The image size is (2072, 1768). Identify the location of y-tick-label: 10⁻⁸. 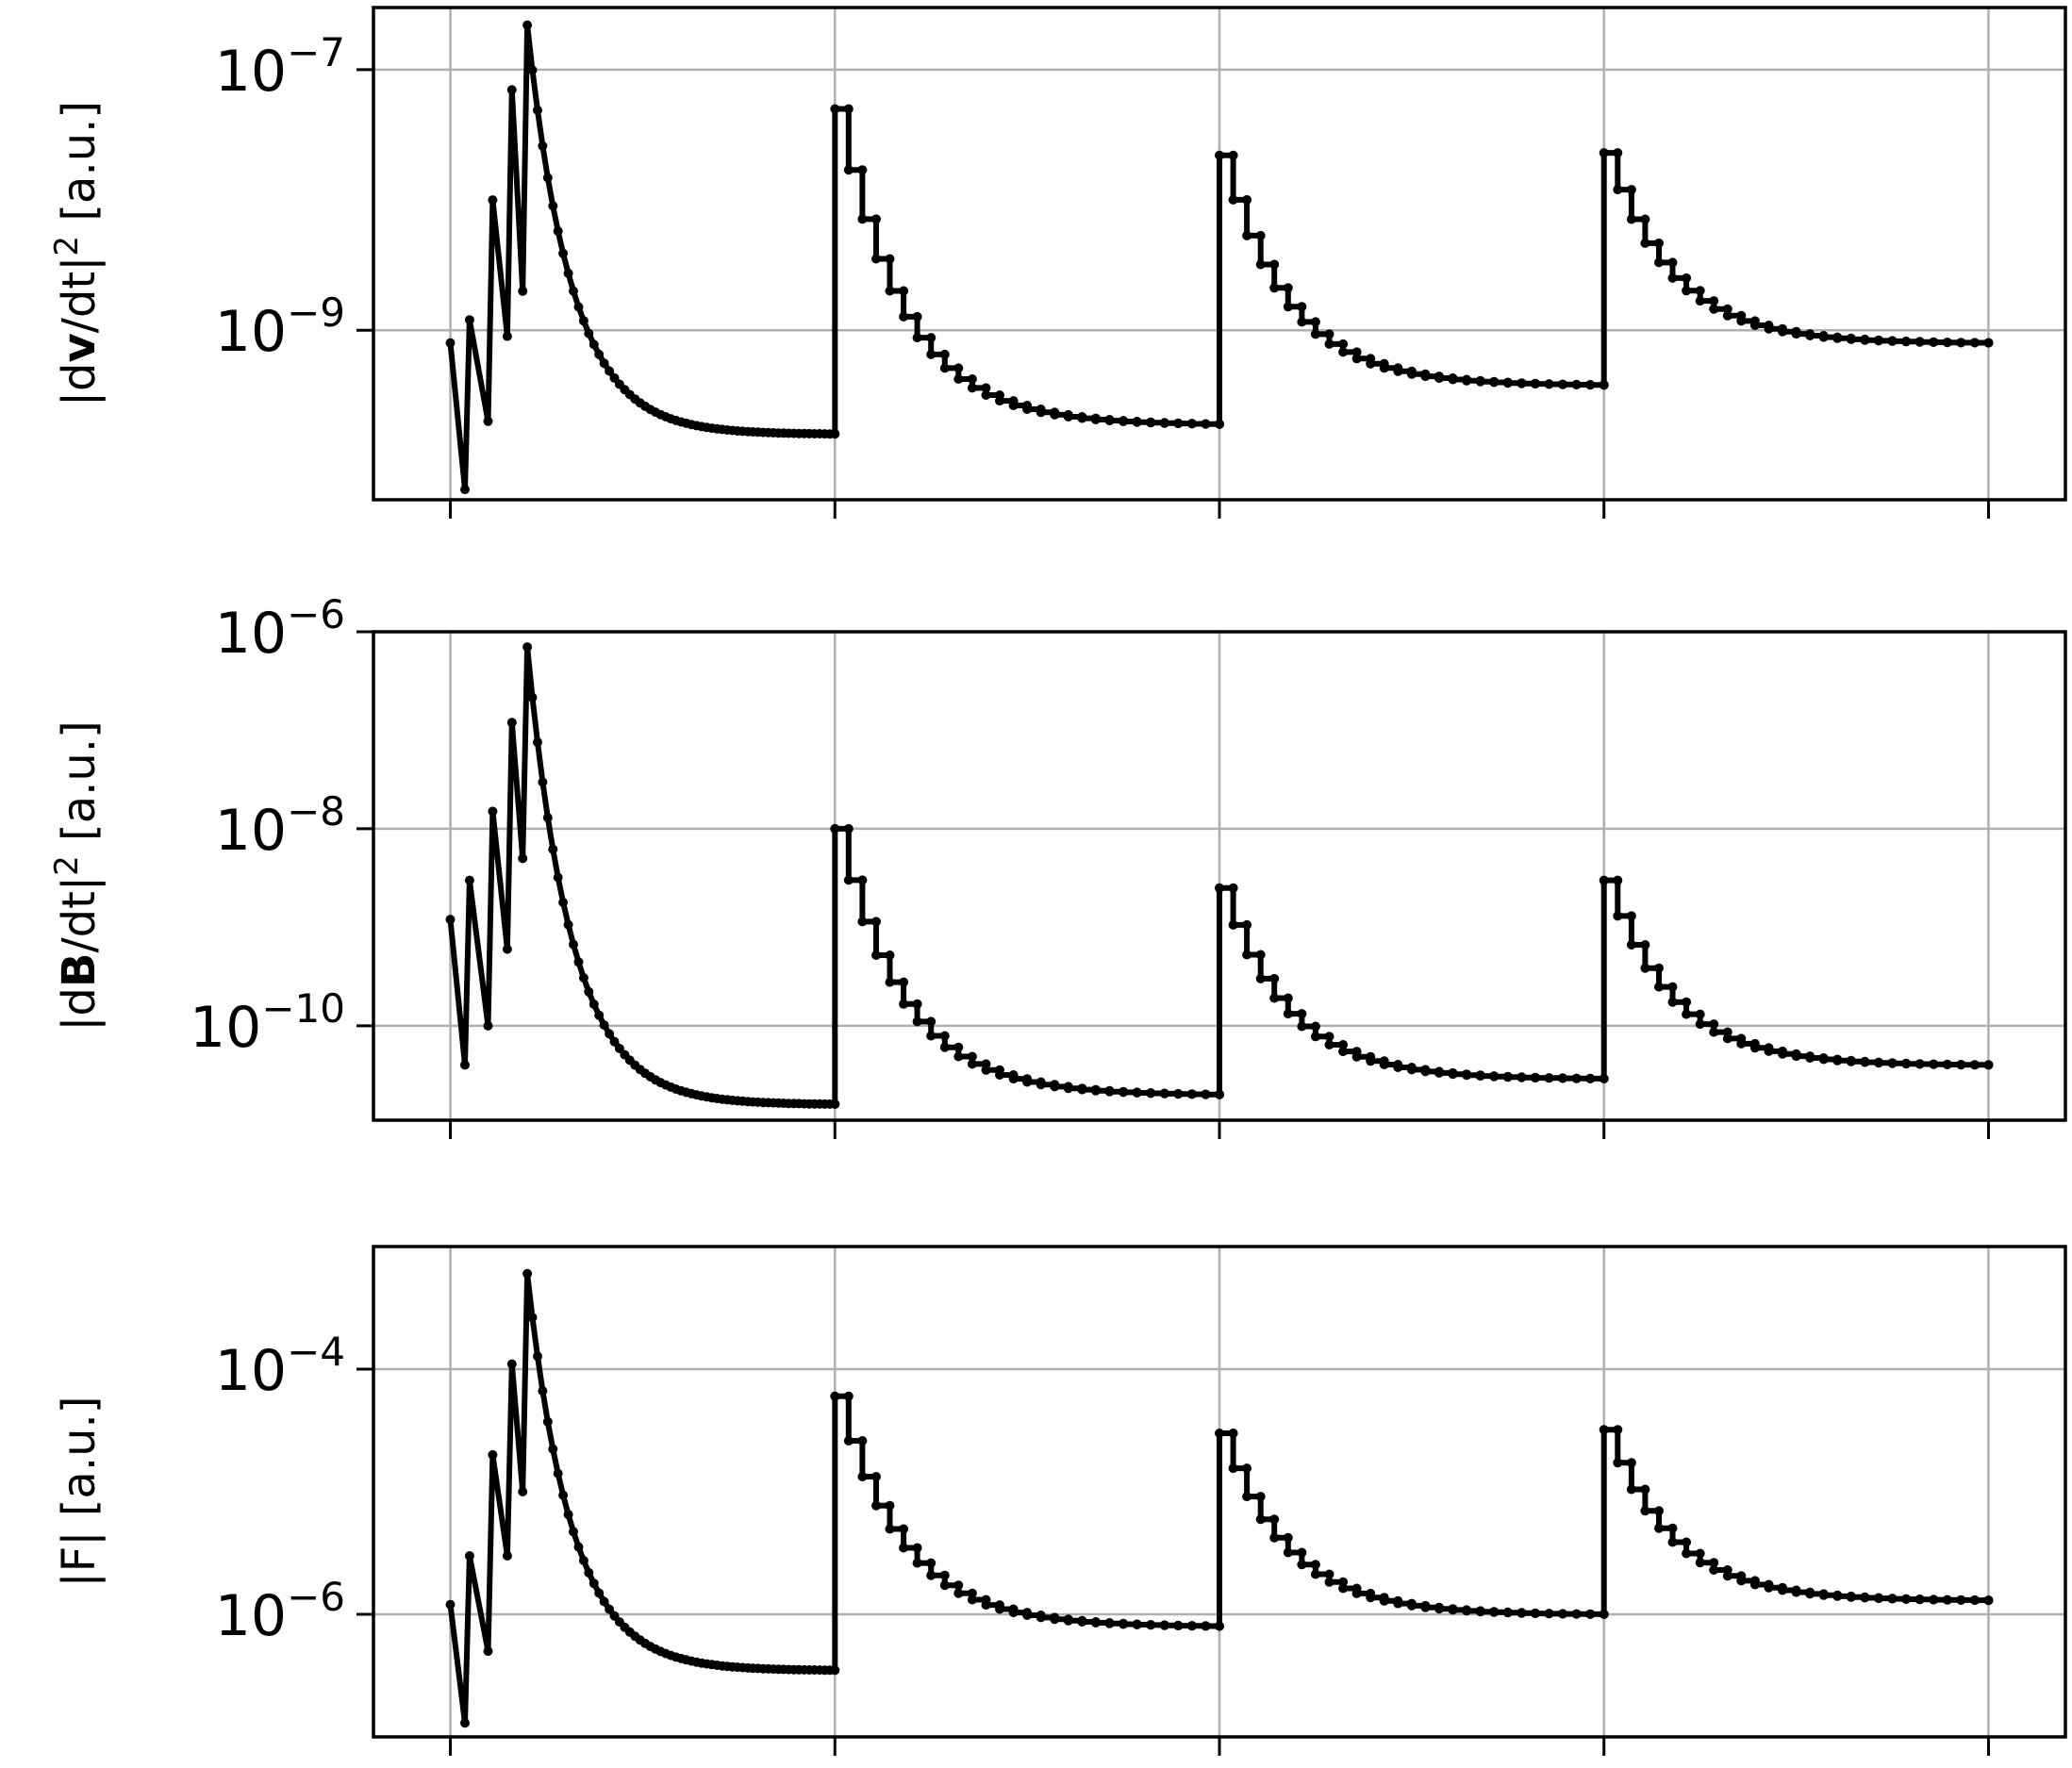
(280, 826).